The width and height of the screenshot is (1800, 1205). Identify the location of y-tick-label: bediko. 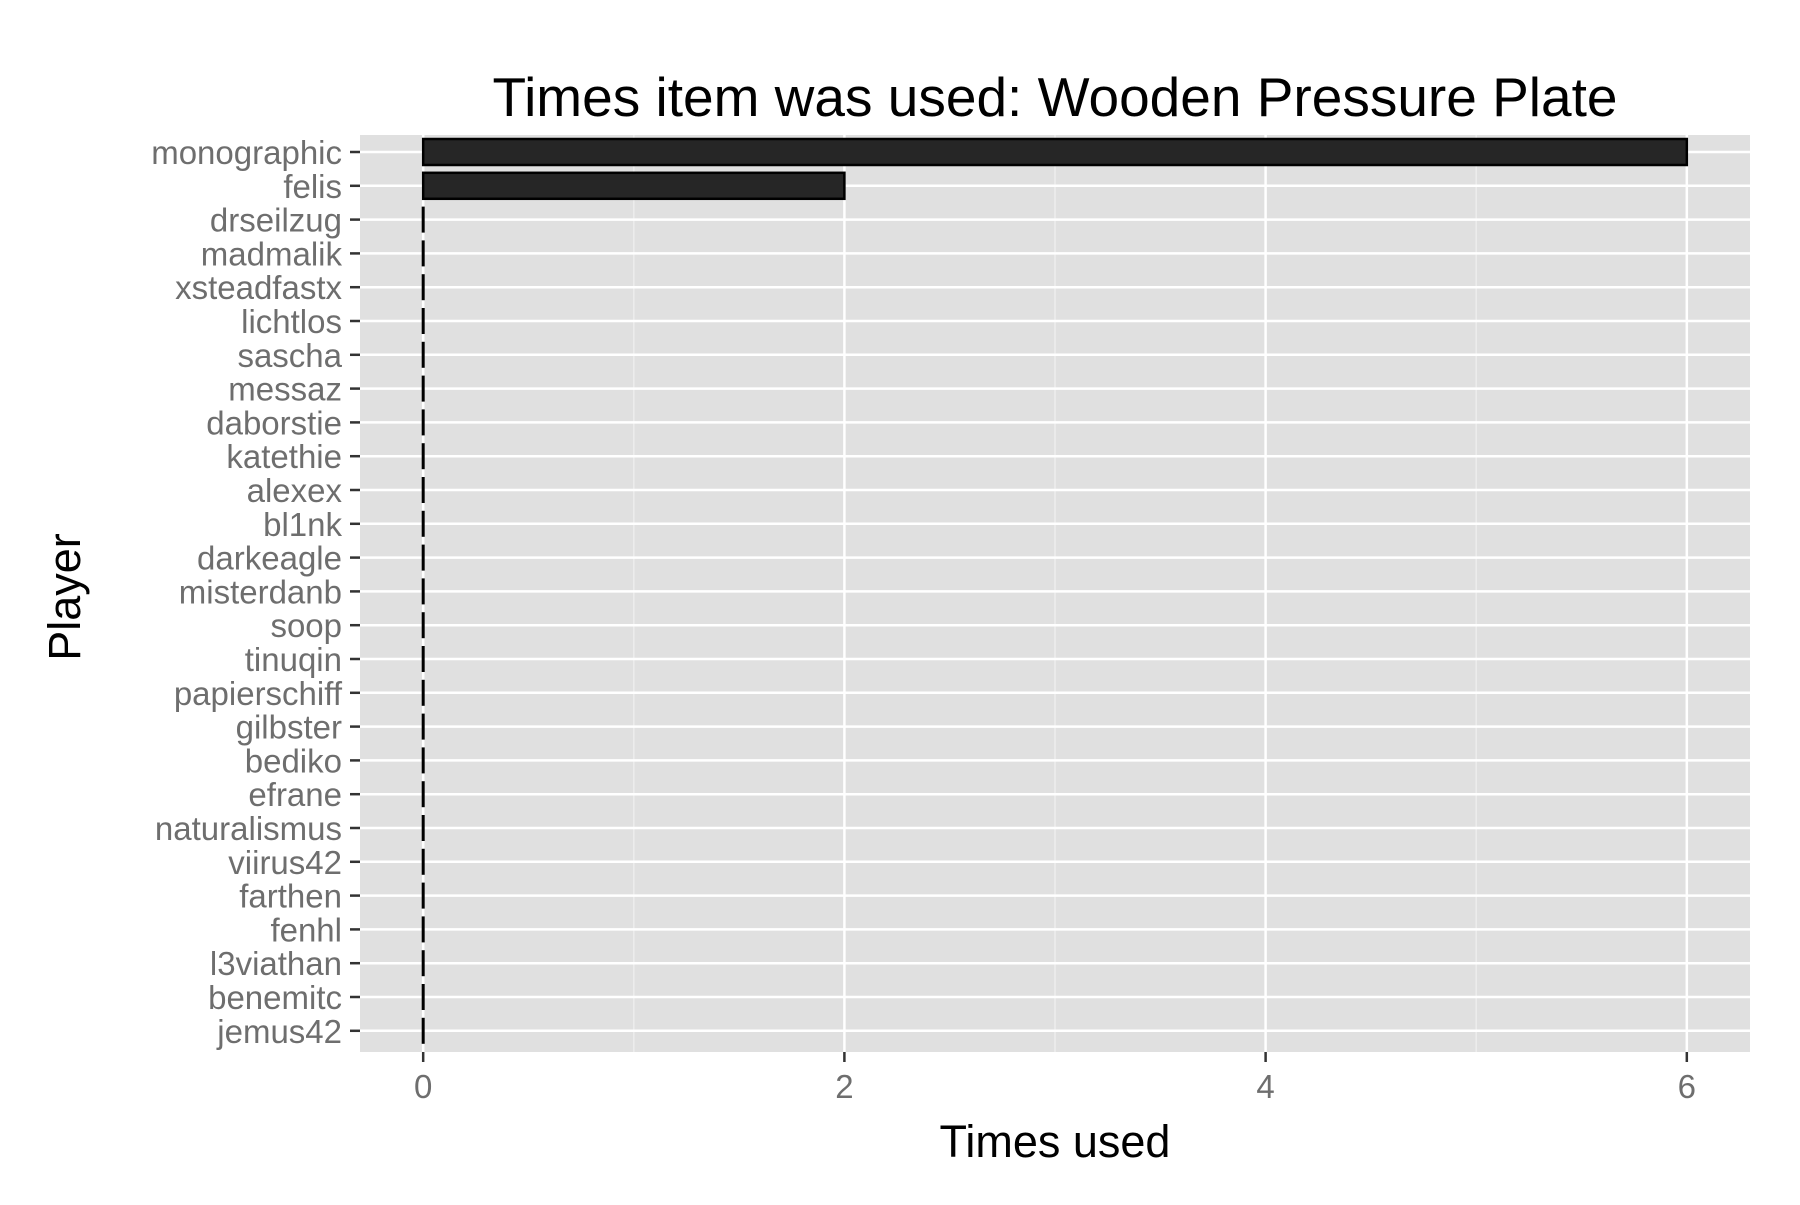
(293, 760).